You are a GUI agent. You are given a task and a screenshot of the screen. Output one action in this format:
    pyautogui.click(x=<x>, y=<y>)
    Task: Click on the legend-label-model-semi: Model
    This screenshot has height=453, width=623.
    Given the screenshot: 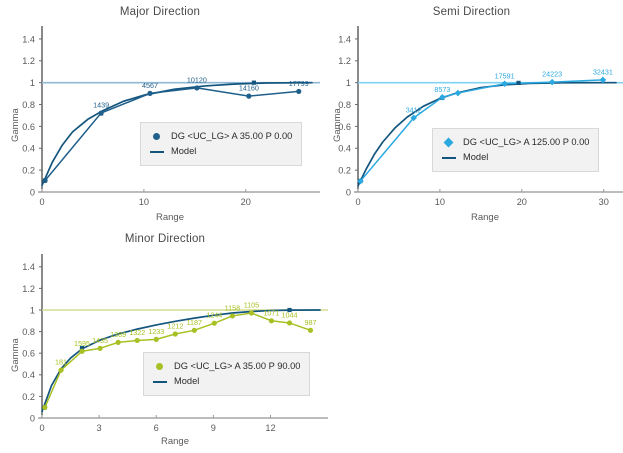 What is the action you would take?
    pyautogui.click(x=476, y=157)
    